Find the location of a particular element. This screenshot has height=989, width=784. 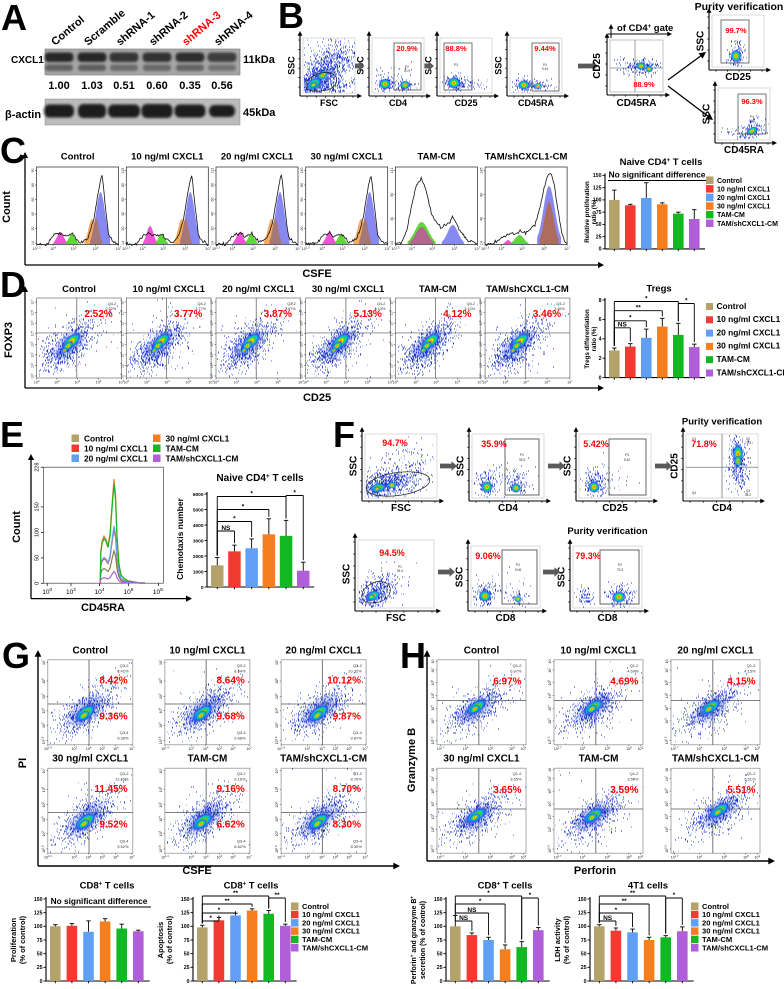

svg-text: 150 is located at coordinates (597, 176).